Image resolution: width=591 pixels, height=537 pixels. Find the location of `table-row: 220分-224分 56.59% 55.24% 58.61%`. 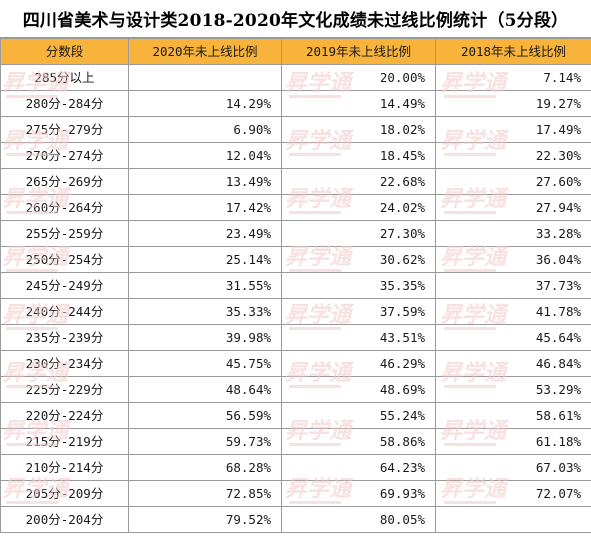

table-row: 220分-224分 56.59% 55.24% 58.61% is located at coordinates (295, 415).